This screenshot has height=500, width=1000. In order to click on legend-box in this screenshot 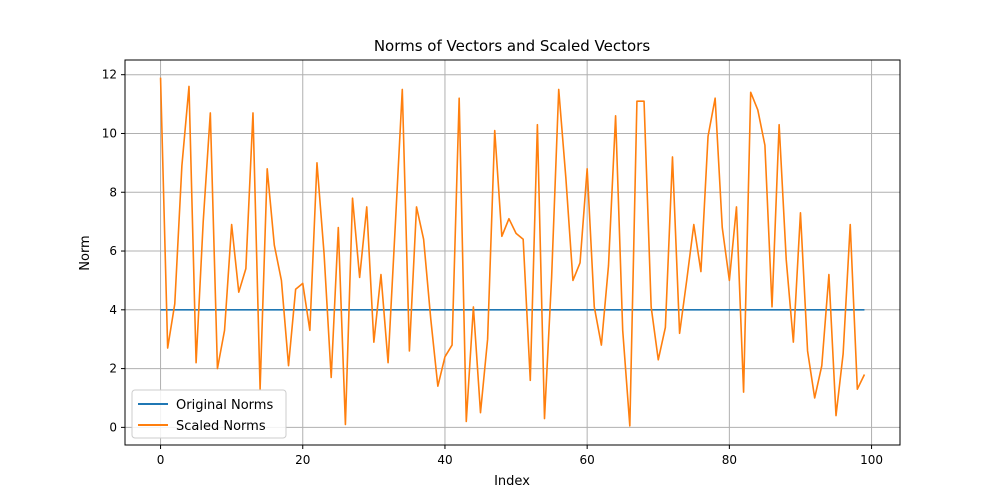, I will do `click(209, 414)`.